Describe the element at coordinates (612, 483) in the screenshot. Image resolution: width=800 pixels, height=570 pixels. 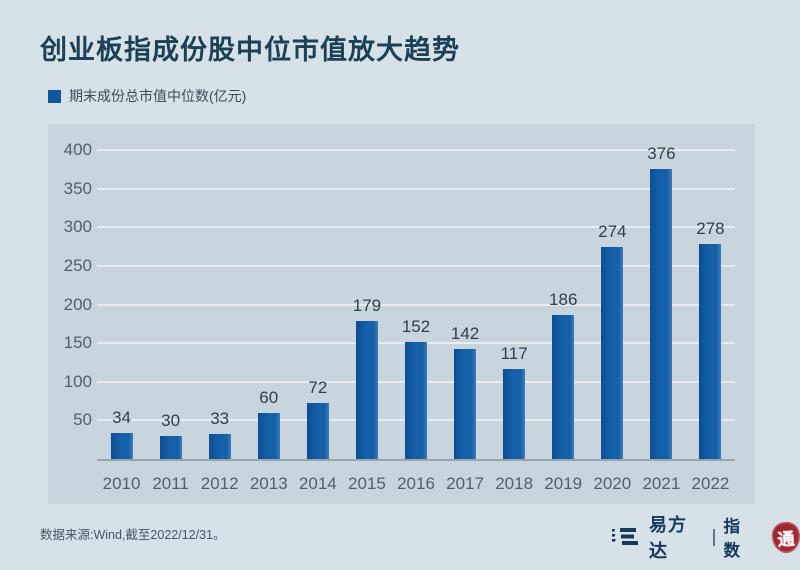
I see `x-axis-tick-label: 2020` at that location.